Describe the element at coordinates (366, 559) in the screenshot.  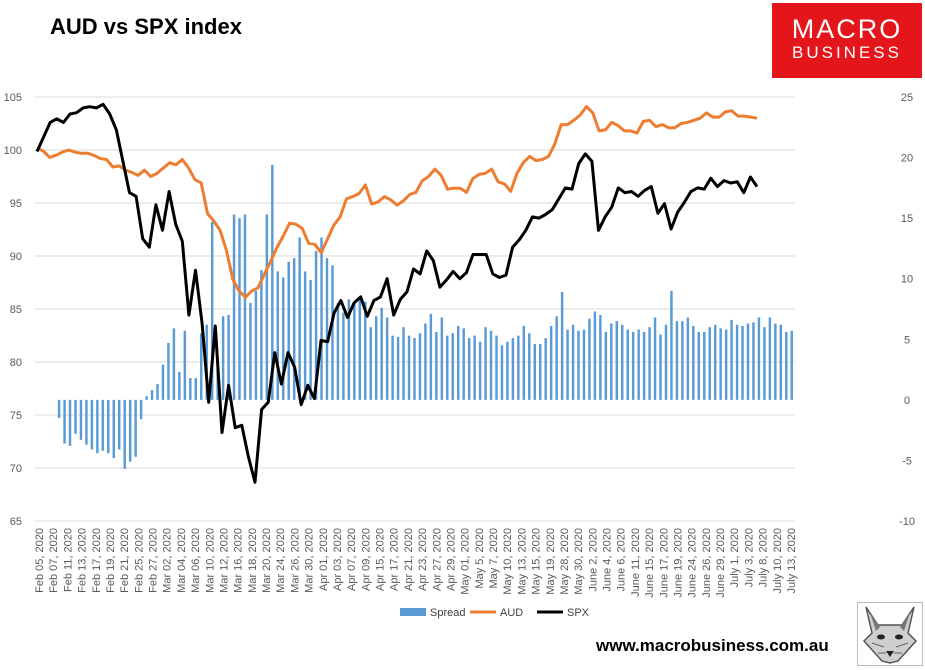
I see `x-axis-tick-label: Apr 09, 2020` at that location.